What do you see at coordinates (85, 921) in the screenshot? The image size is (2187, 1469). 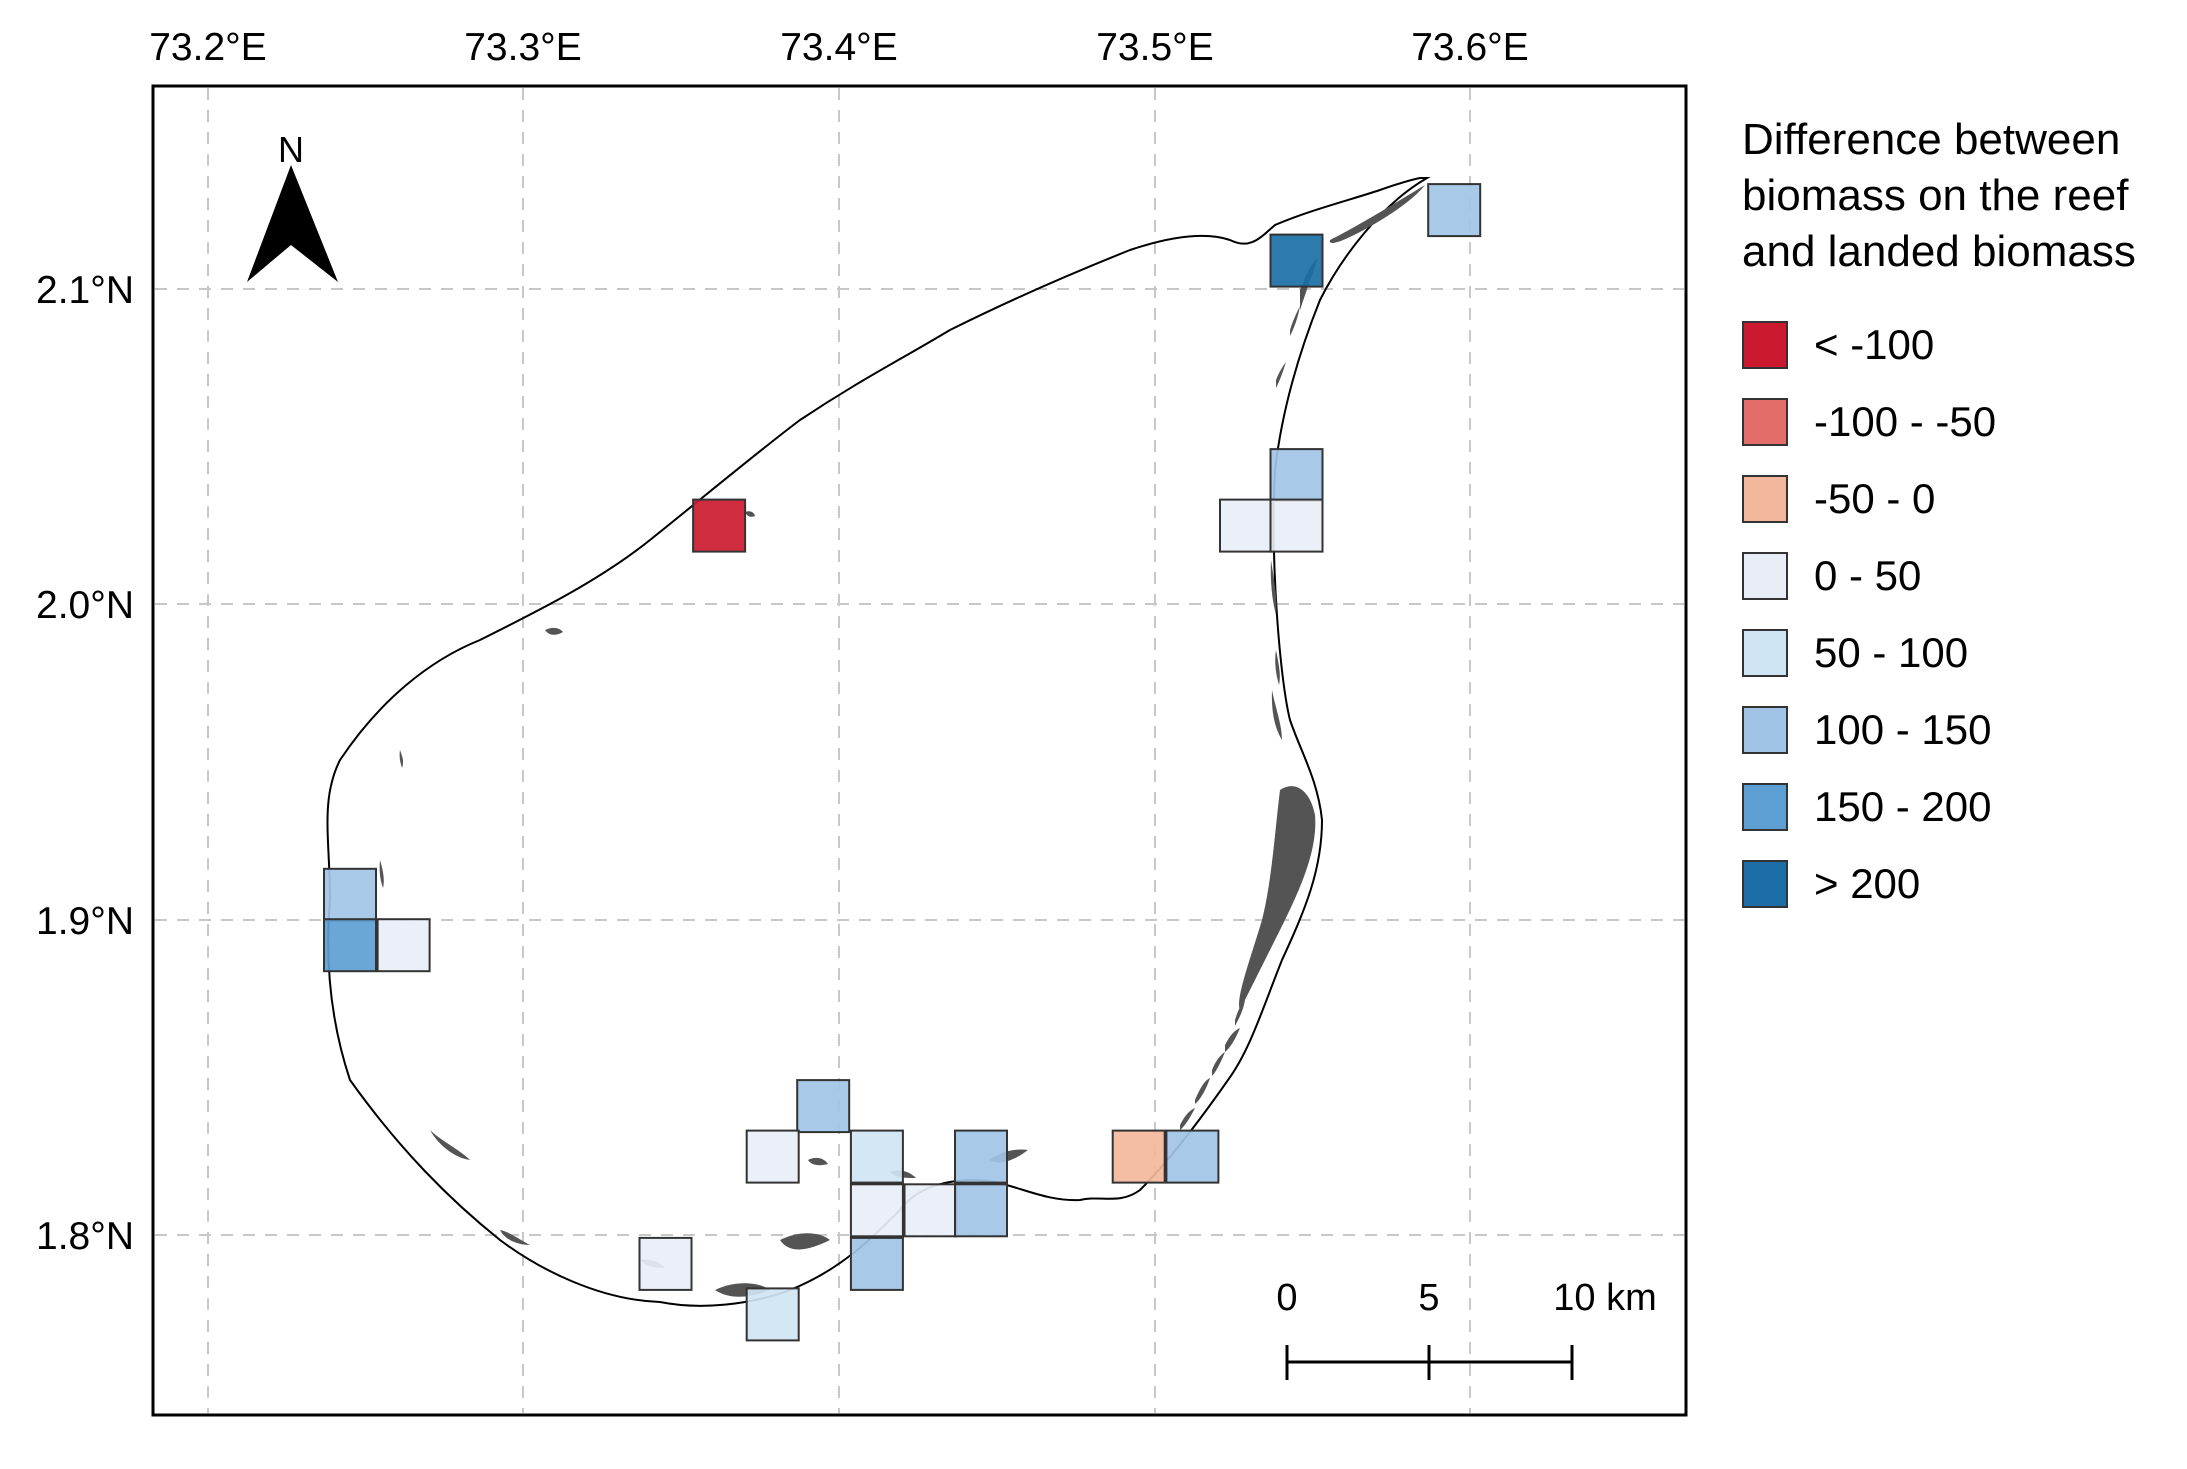 I see `y-tick-label: 1.9°N` at bounding box center [85, 921].